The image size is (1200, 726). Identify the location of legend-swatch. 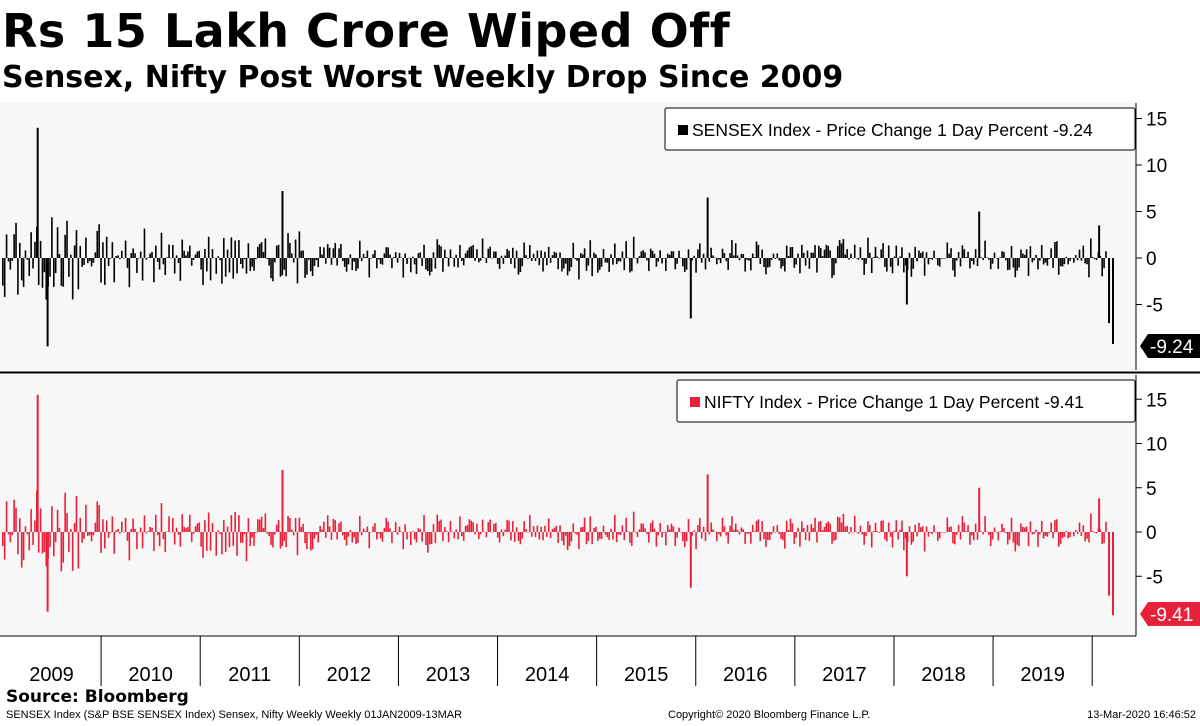
(695, 402).